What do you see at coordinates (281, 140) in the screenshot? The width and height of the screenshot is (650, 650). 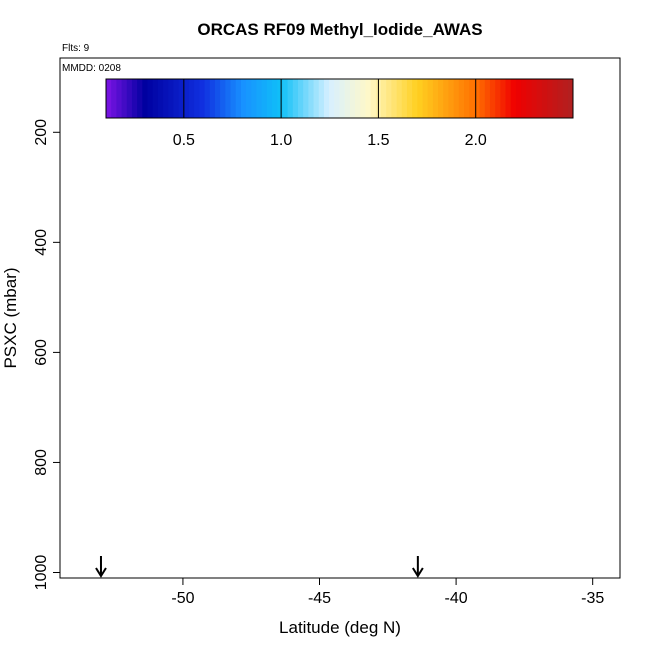 I see `colorbar-tick-label: 1.0` at bounding box center [281, 140].